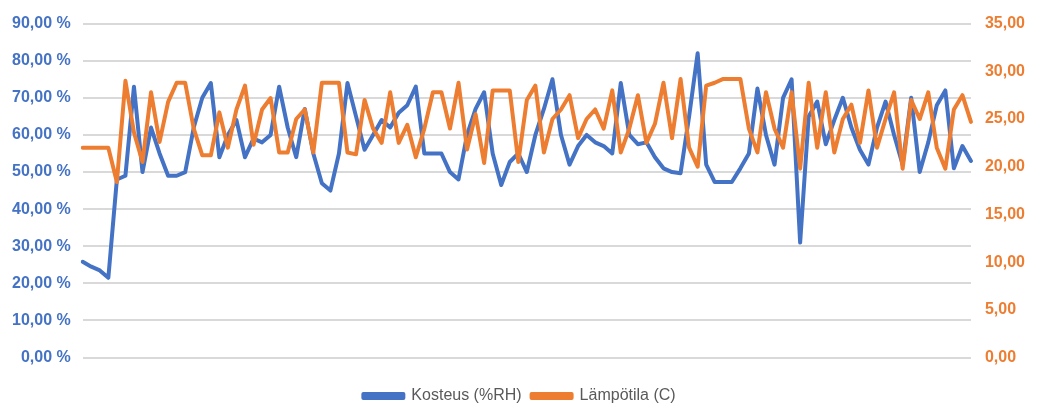  I want to click on y-tick-label: 20,00 %, so click(41, 282).